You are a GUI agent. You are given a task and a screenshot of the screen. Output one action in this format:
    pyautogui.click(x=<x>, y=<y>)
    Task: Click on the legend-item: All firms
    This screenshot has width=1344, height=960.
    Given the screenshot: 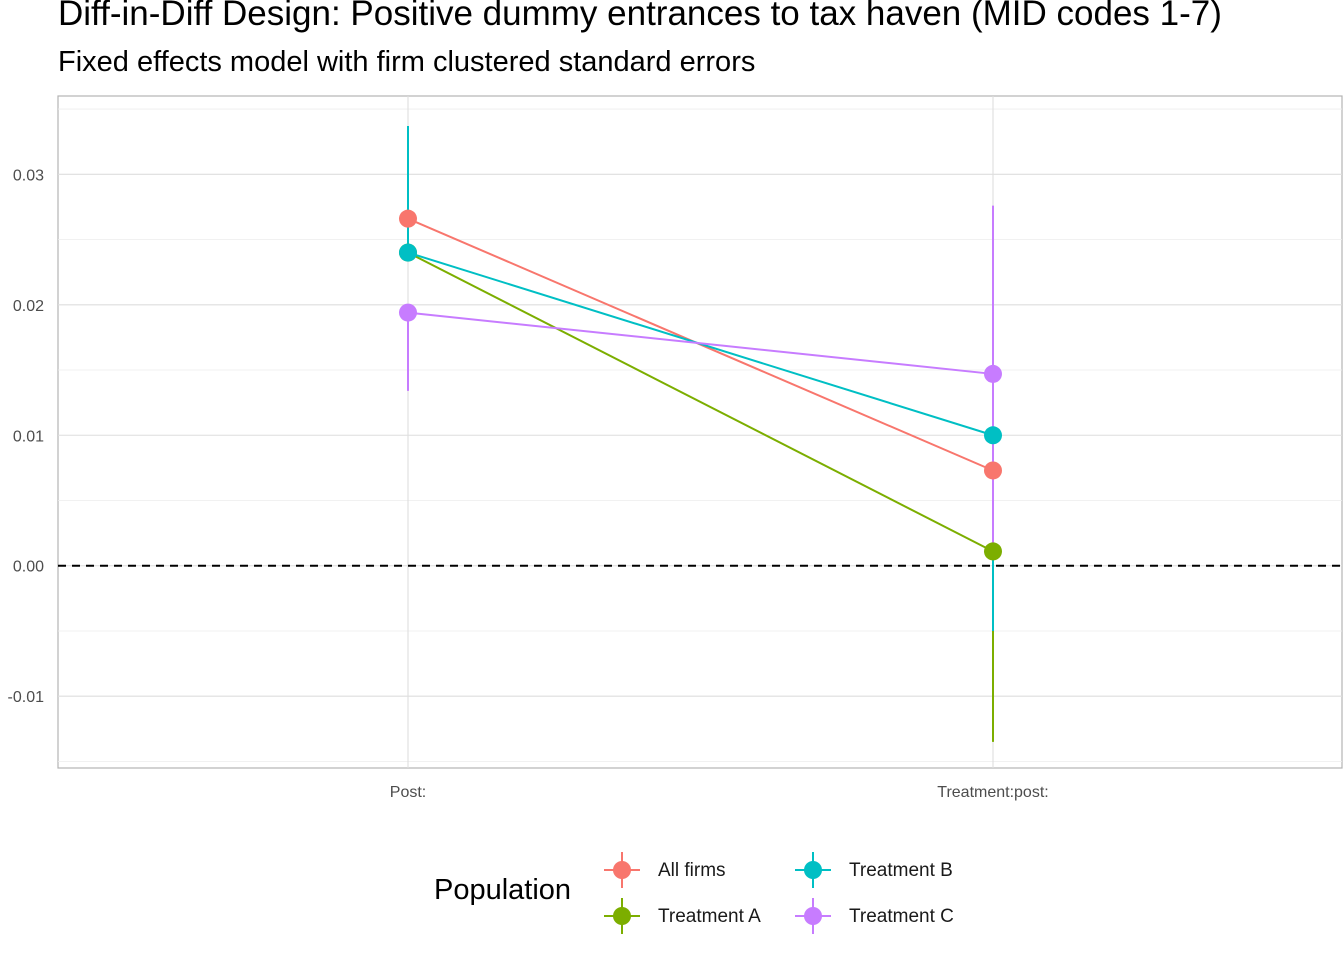 What is the action you would take?
    pyautogui.click(x=702, y=870)
    